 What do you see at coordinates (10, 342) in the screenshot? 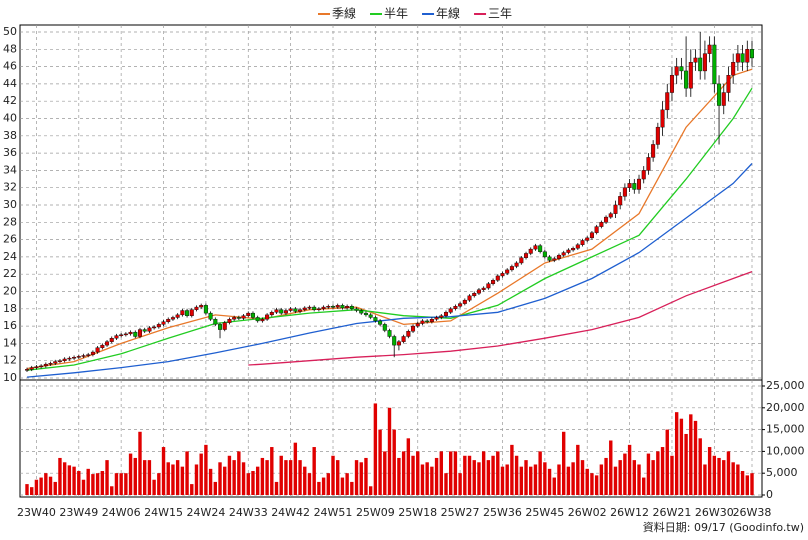
I see `y-tick-label: 14` at bounding box center [10, 342].